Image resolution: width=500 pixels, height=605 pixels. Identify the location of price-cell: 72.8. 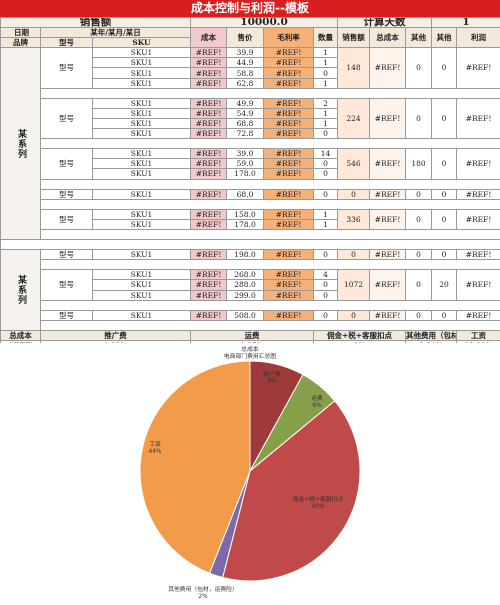
(245, 134).